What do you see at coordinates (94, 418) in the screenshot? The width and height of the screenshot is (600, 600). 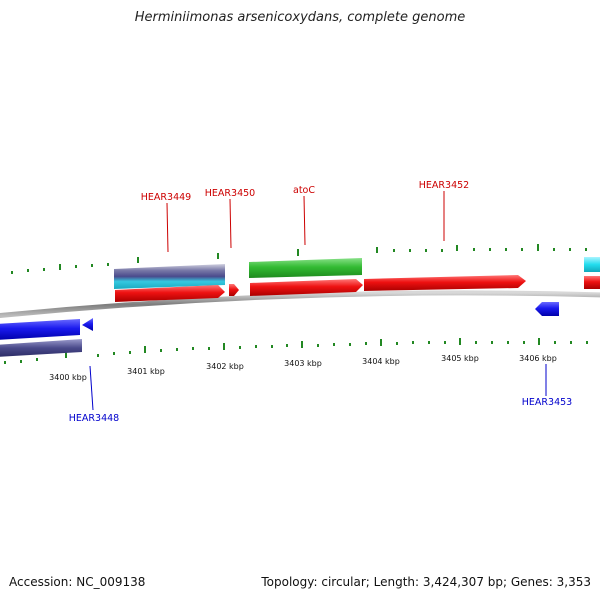 I see `gene-label-hear3448: HEAR3448` at bounding box center [94, 418].